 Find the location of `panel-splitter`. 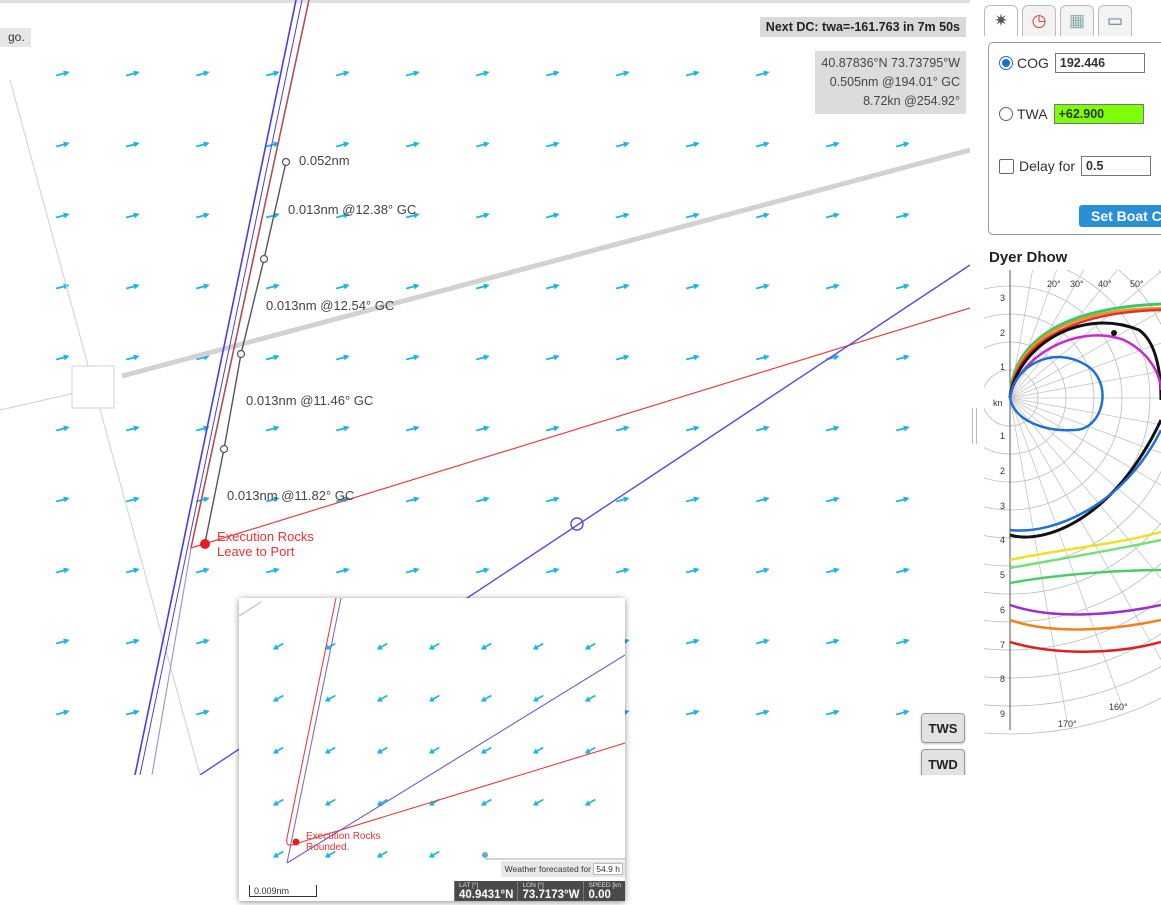

panel-splitter is located at coordinates (974, 426).